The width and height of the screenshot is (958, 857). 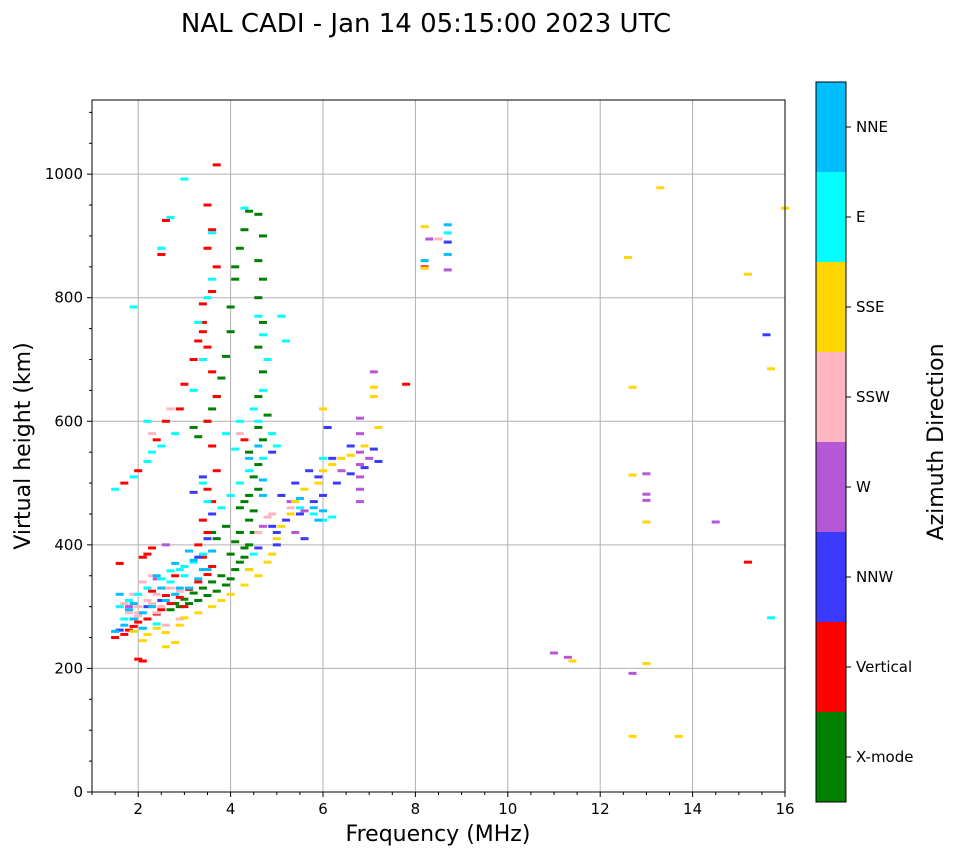 I want to click on y-tick-label: 1000, so click(x=64, y=174).